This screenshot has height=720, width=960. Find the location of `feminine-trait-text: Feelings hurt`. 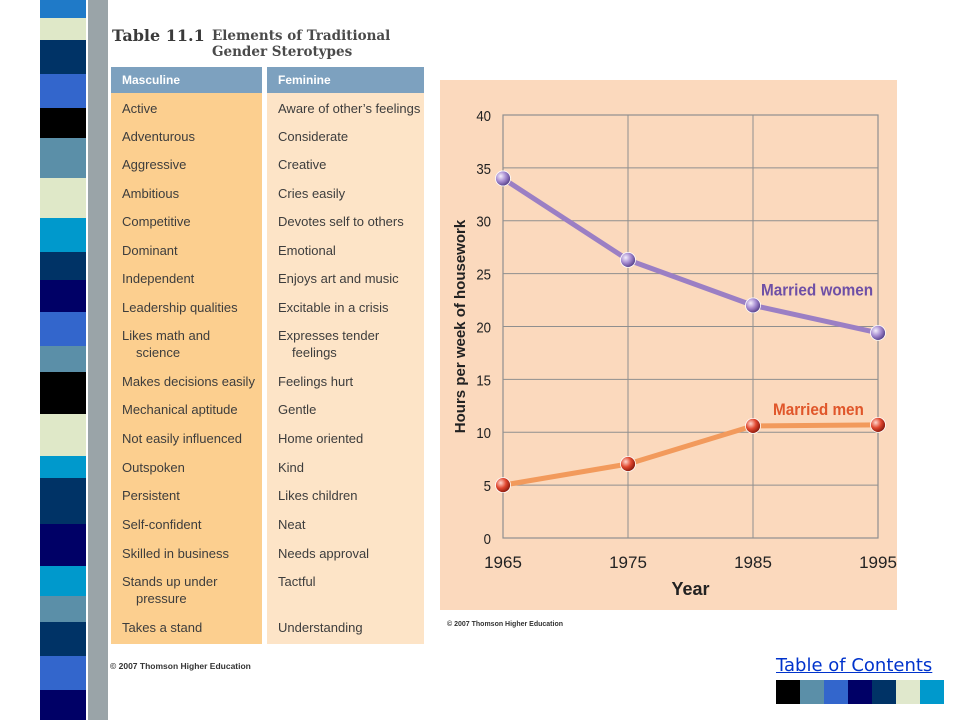

feminine-trait-text: Feelings hurt is located at coordinates (316, 381).